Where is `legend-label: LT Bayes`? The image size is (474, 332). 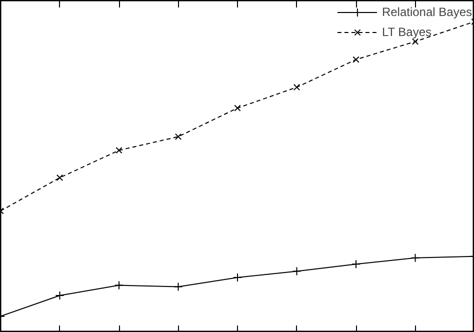
legend-label: LT Bayes is located at coordinates (407, 32).